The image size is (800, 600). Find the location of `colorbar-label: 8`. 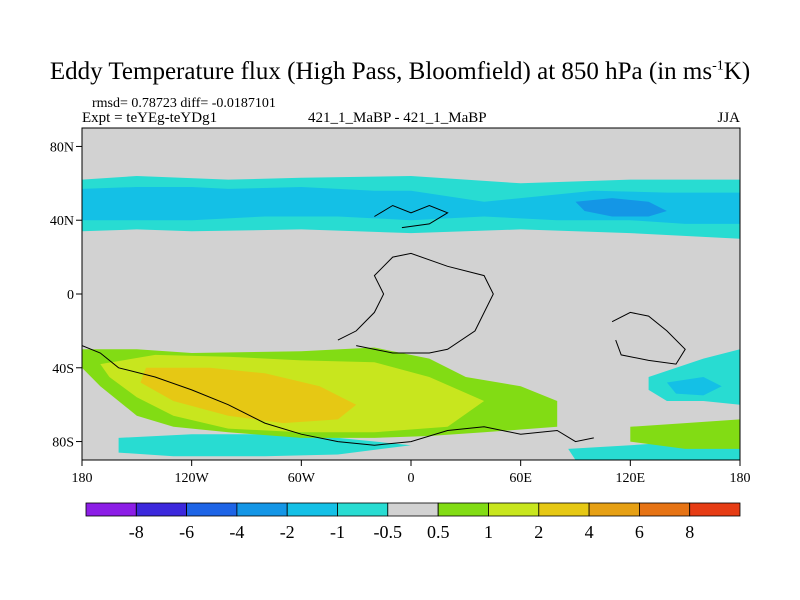

colorbar-label: 8 is located at coordinates (689, 532).